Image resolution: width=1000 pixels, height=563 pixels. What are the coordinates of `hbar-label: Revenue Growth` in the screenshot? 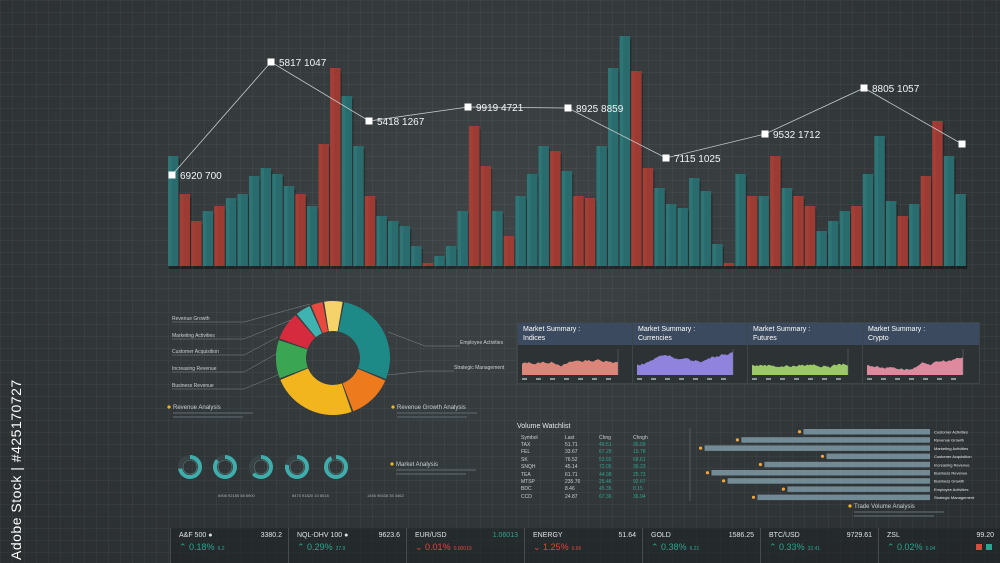 It's located at (949, 440).